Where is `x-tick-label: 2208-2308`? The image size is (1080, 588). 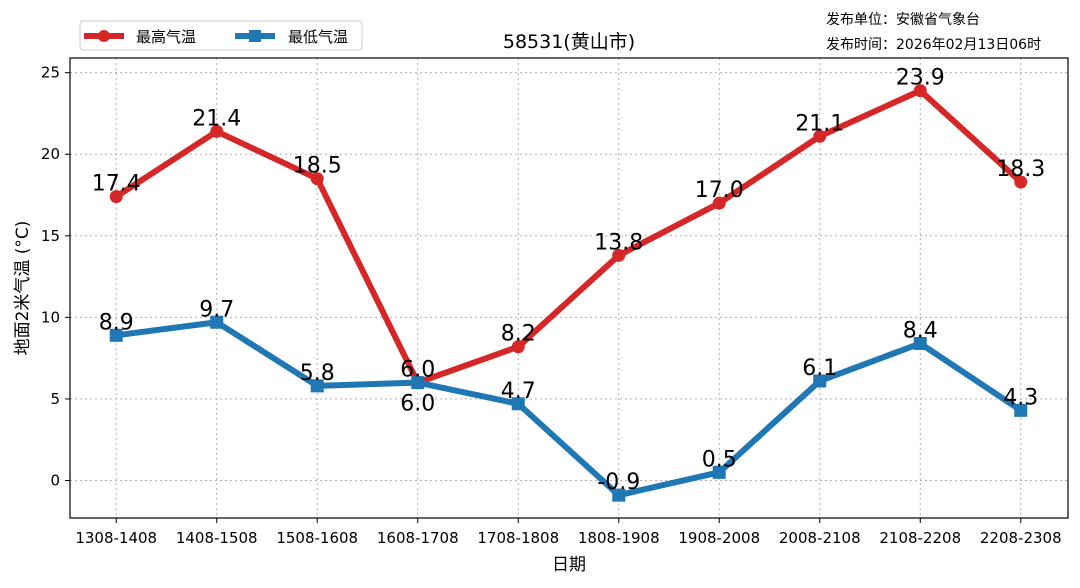
x-tick-label: 2208-2308 is located at coordinates (1021, 538).